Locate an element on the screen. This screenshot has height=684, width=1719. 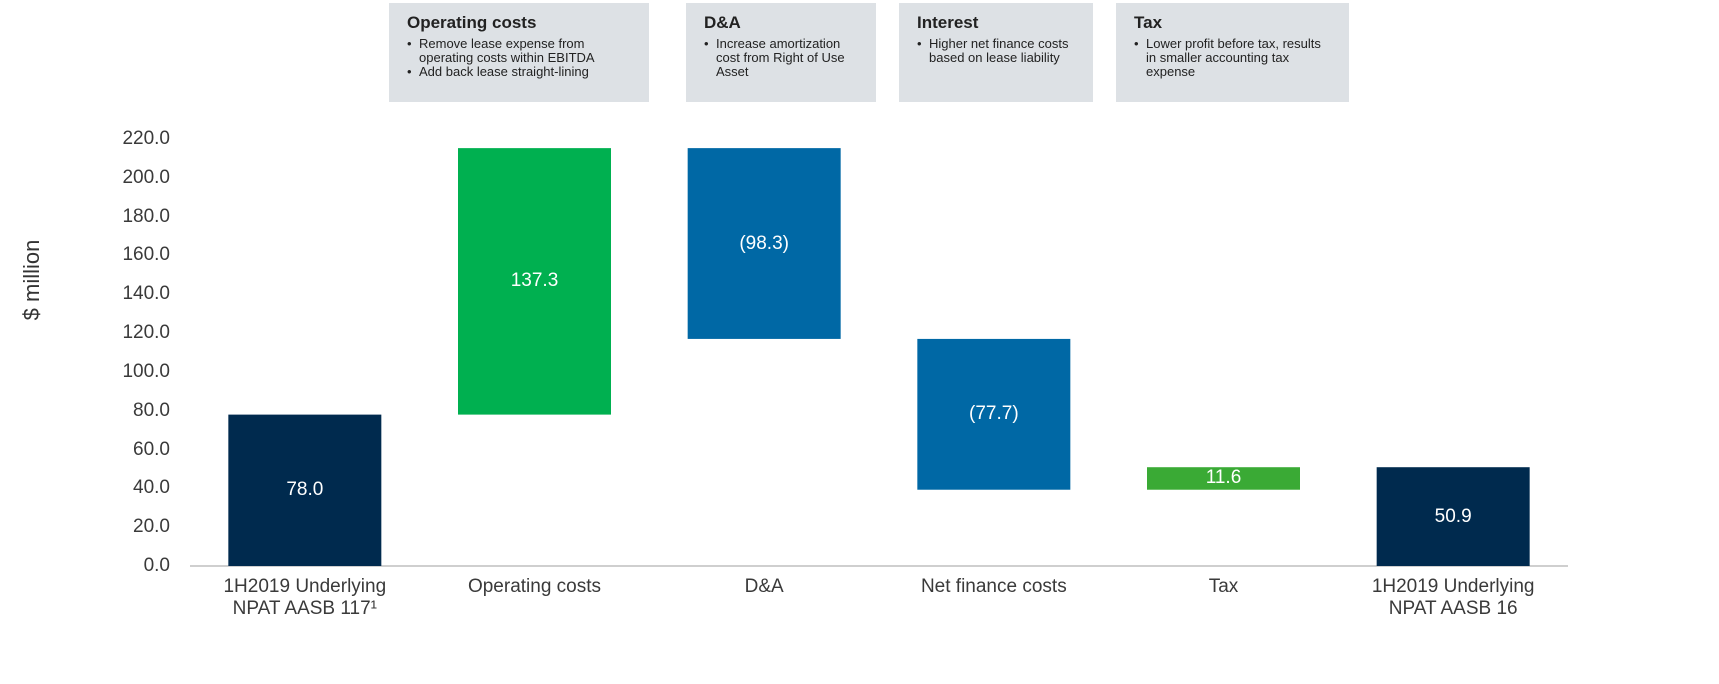
value-label: (98.3) is located at coordinates (764, 243).